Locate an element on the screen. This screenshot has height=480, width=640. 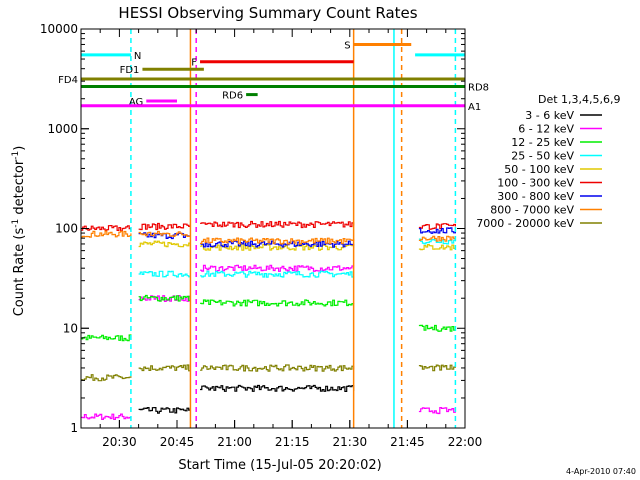
flag-label: FD1 is located at coordinates (130, 70).